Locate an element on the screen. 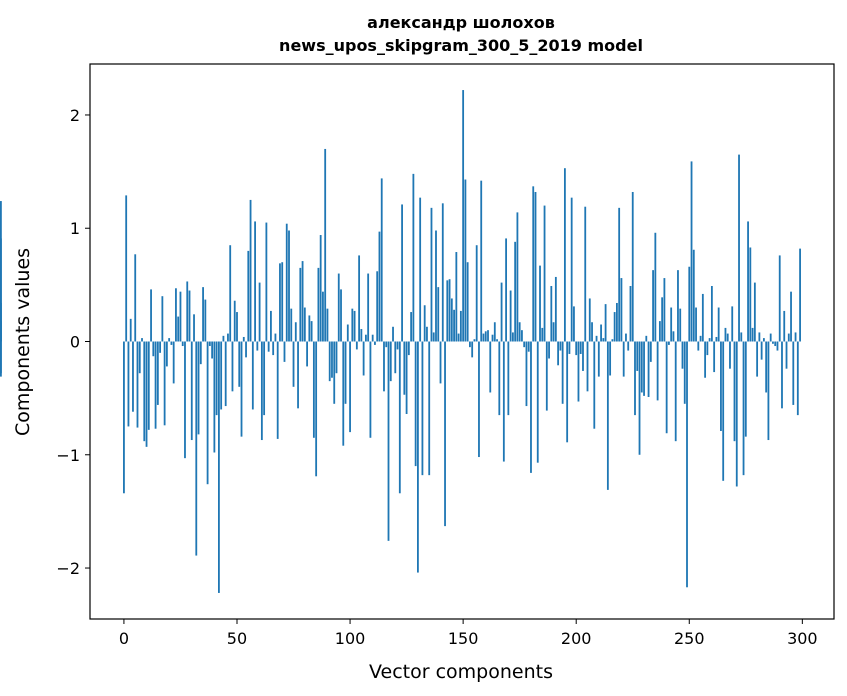 The height and width of the screenshot is (696, 847). y-tick-label: −2 is located at coordinates (68, 568).